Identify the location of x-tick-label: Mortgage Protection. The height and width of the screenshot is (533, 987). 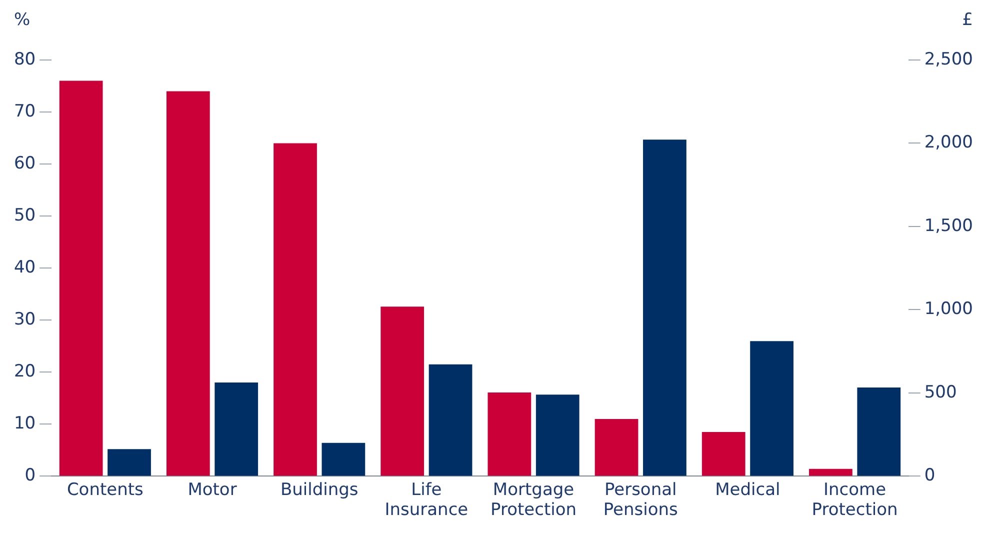
(533, 500).